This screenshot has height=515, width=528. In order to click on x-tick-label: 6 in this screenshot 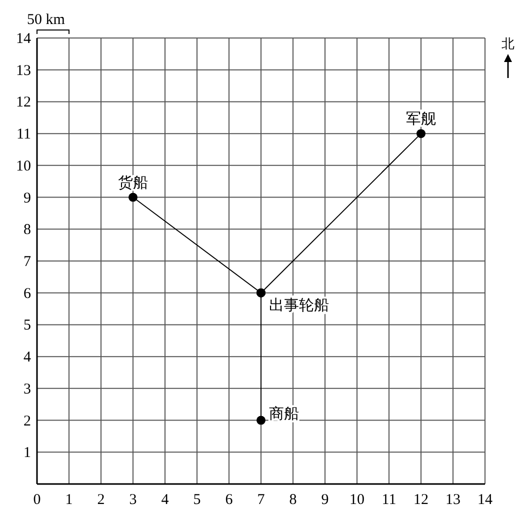, I will do `click(229, 500)`.